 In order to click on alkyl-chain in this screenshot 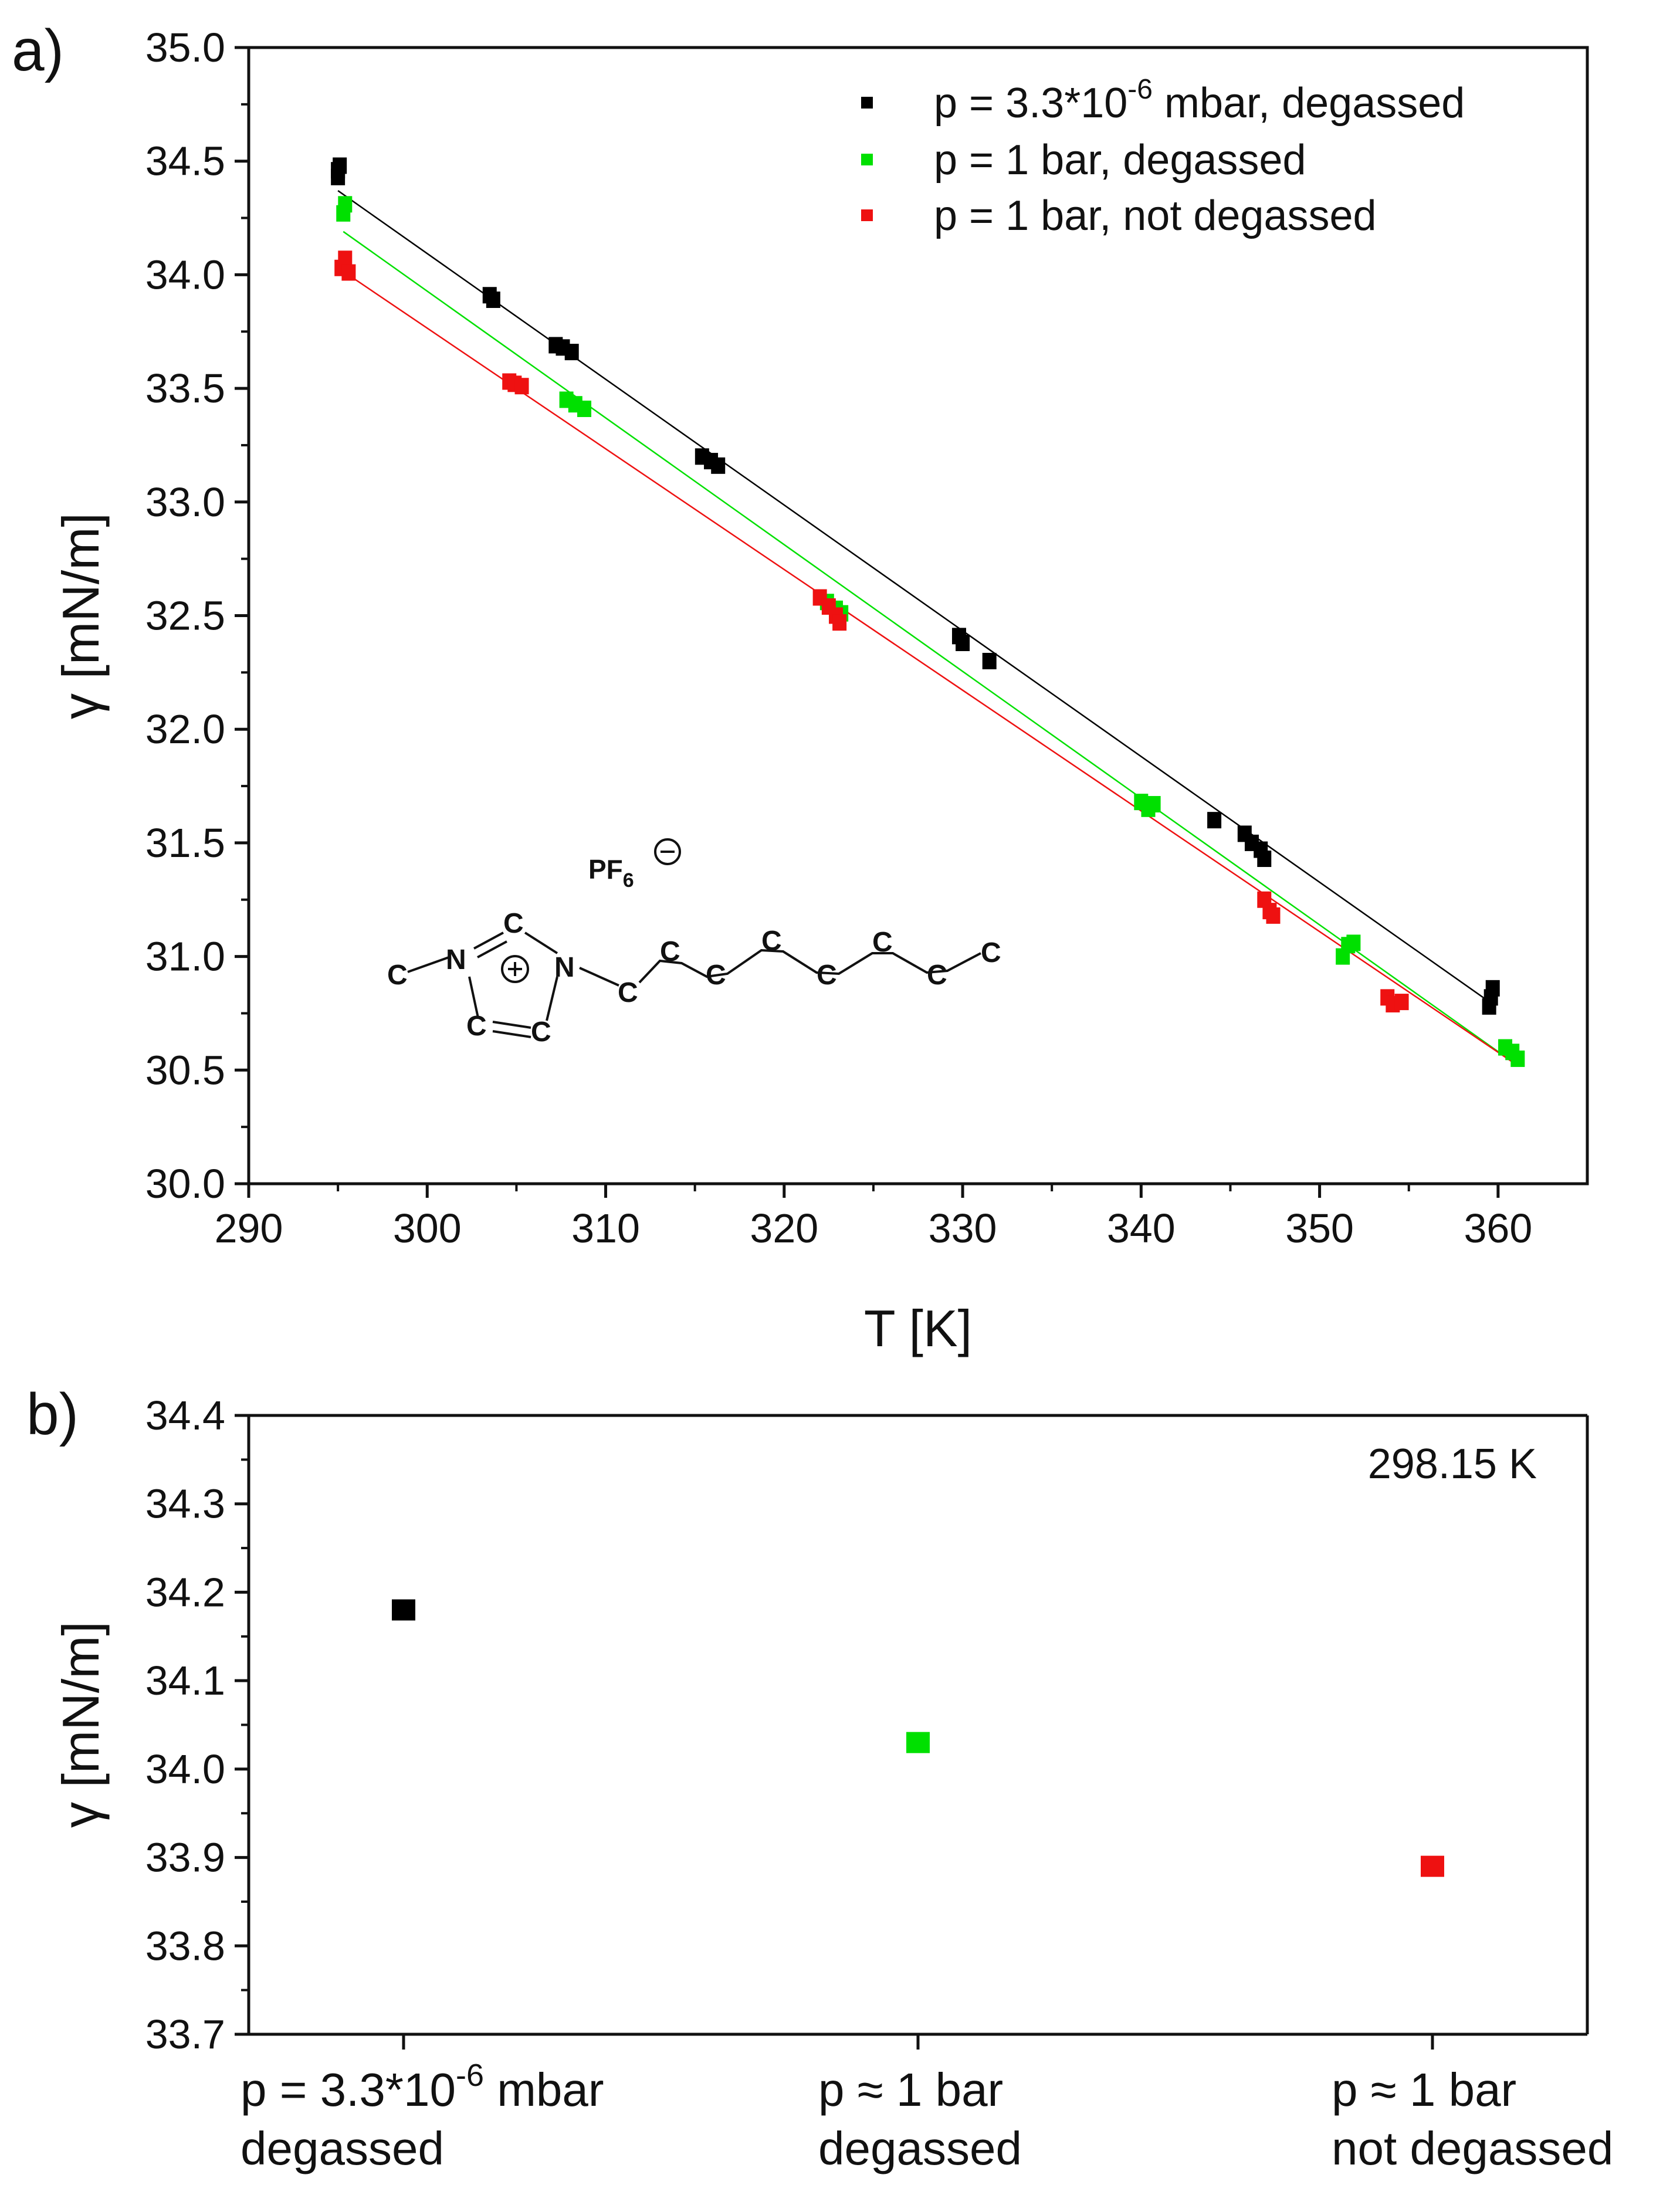, I will do `click(809, 967)`.